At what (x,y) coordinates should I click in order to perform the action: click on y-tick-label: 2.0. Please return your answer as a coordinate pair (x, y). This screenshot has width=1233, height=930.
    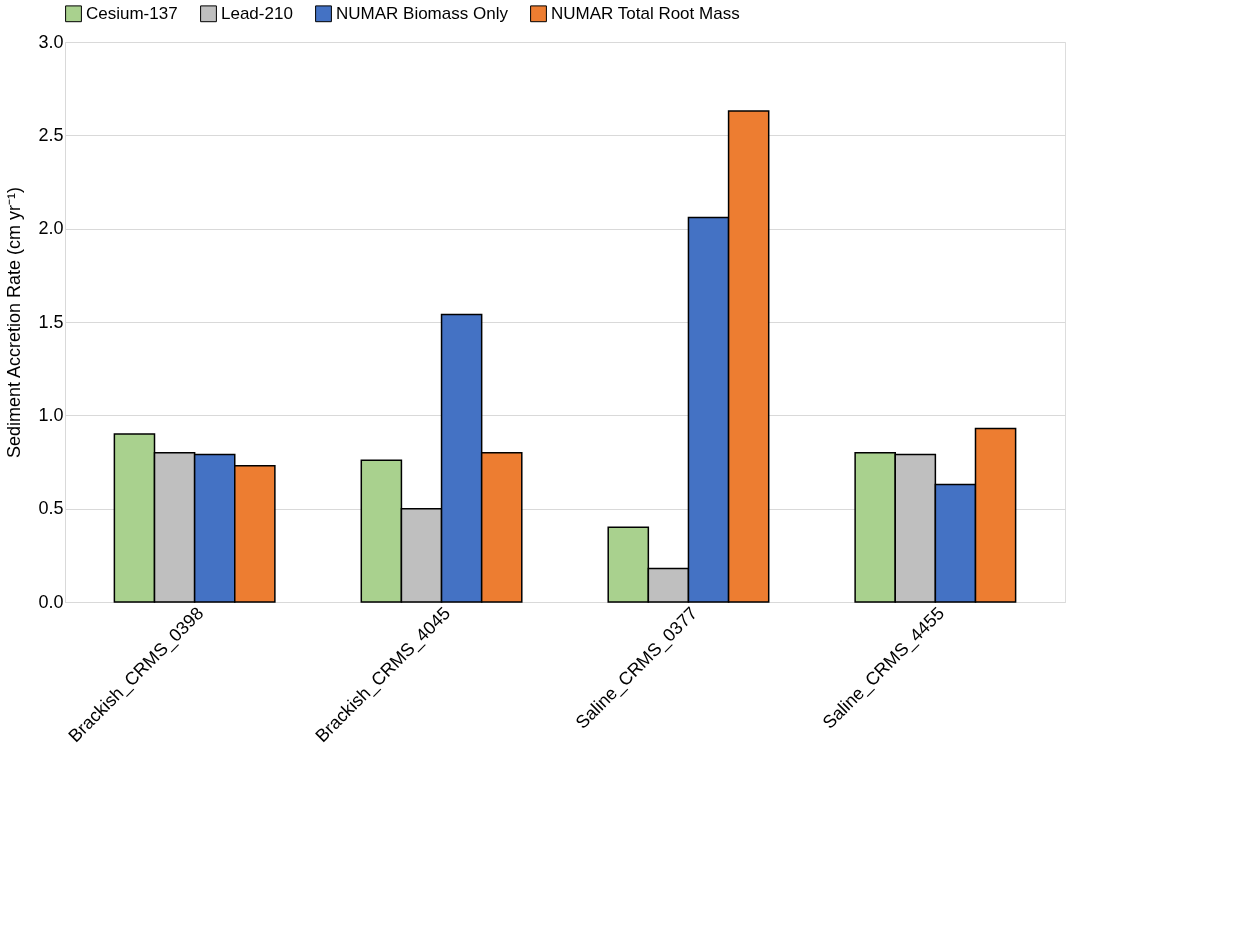
    Looking at the image, I should click on (51, 228).